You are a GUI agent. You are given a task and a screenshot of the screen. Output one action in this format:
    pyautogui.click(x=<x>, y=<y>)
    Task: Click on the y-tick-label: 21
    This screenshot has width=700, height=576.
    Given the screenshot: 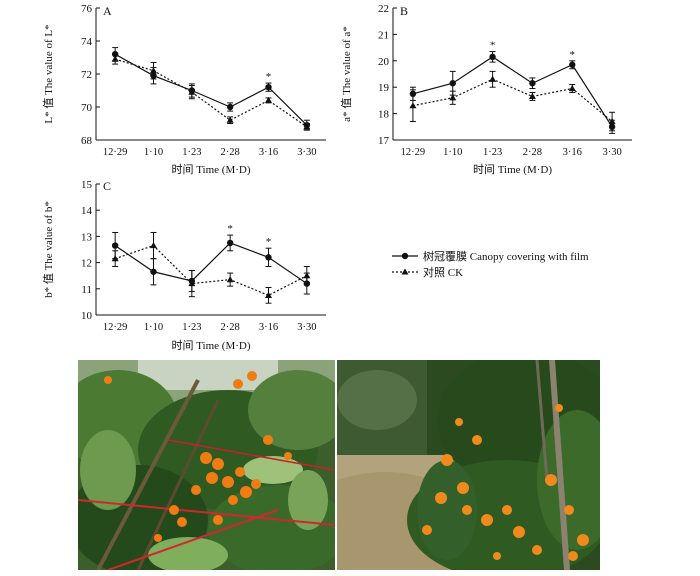 What is the action you would take?
    pyautogui.click(x=383, y=35)
    